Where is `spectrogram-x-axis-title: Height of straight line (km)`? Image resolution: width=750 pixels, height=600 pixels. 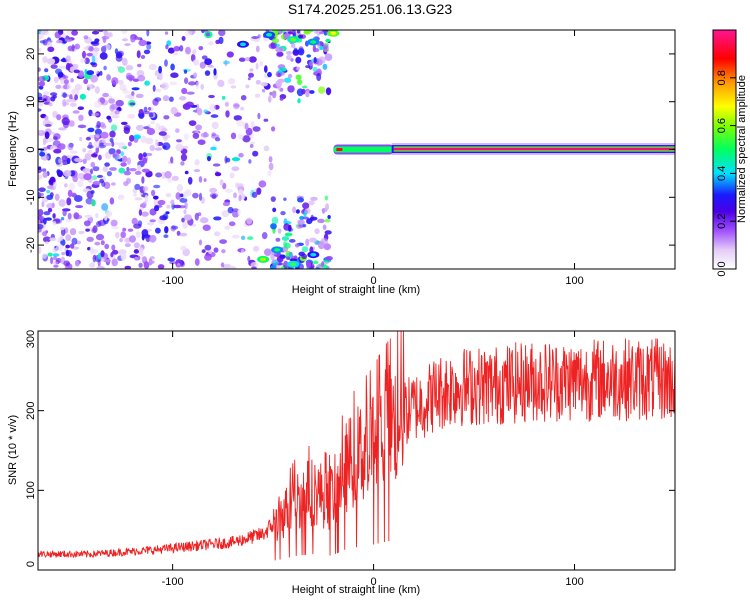 spectrogram-x-axis-title: Height of straight line (km) is located at coordinates (356, 290).